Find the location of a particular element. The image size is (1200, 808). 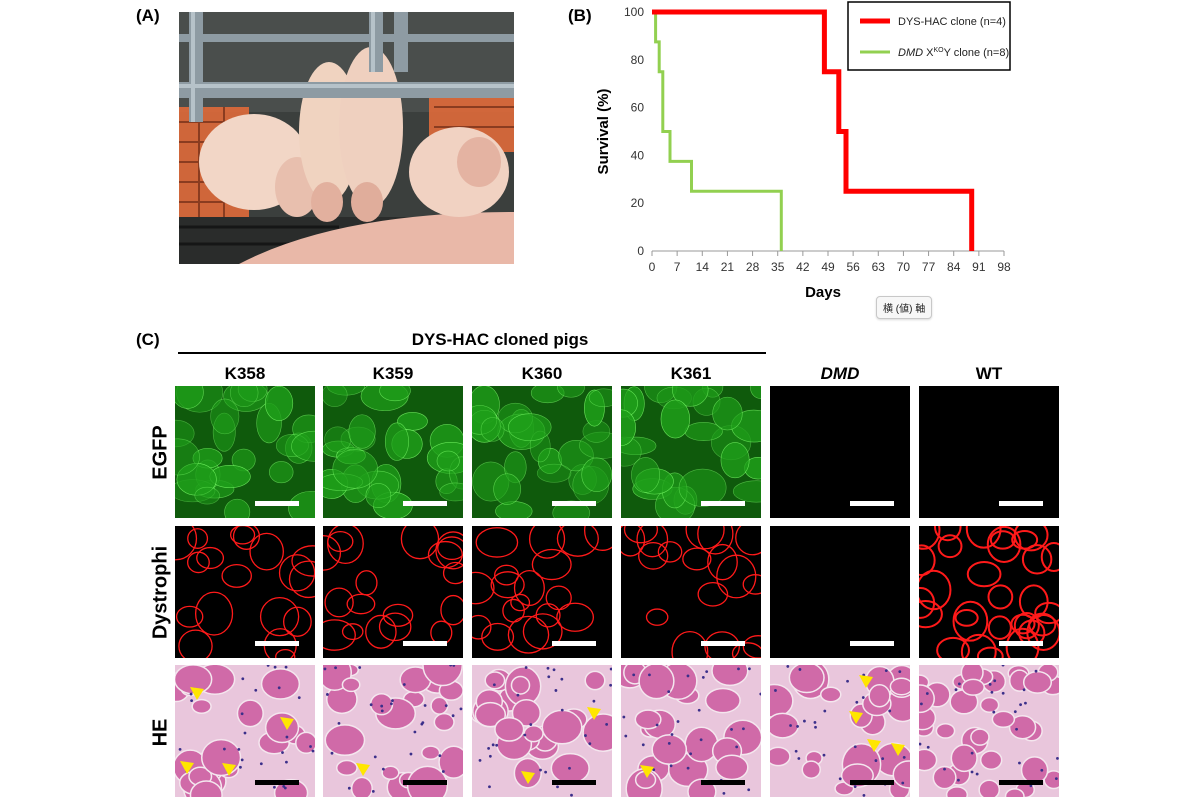

x-tick-label: 77 is located at coordinates (929, 267).